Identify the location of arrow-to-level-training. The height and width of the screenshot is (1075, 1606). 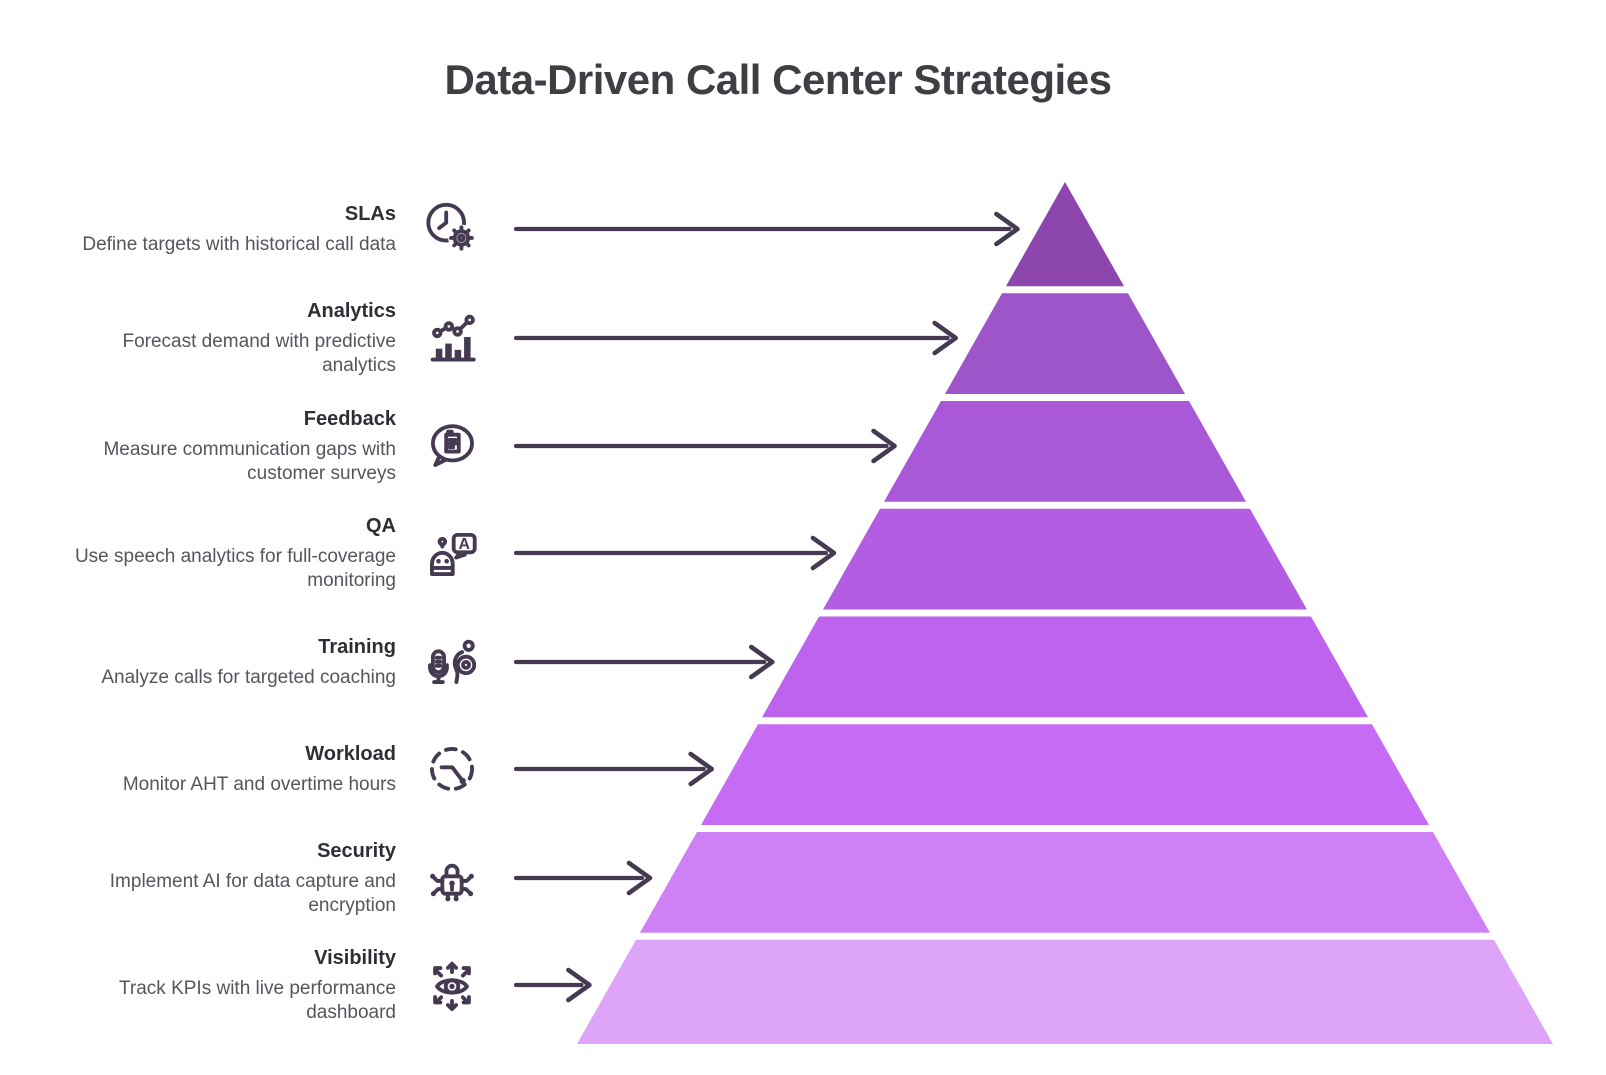
(644, 662).